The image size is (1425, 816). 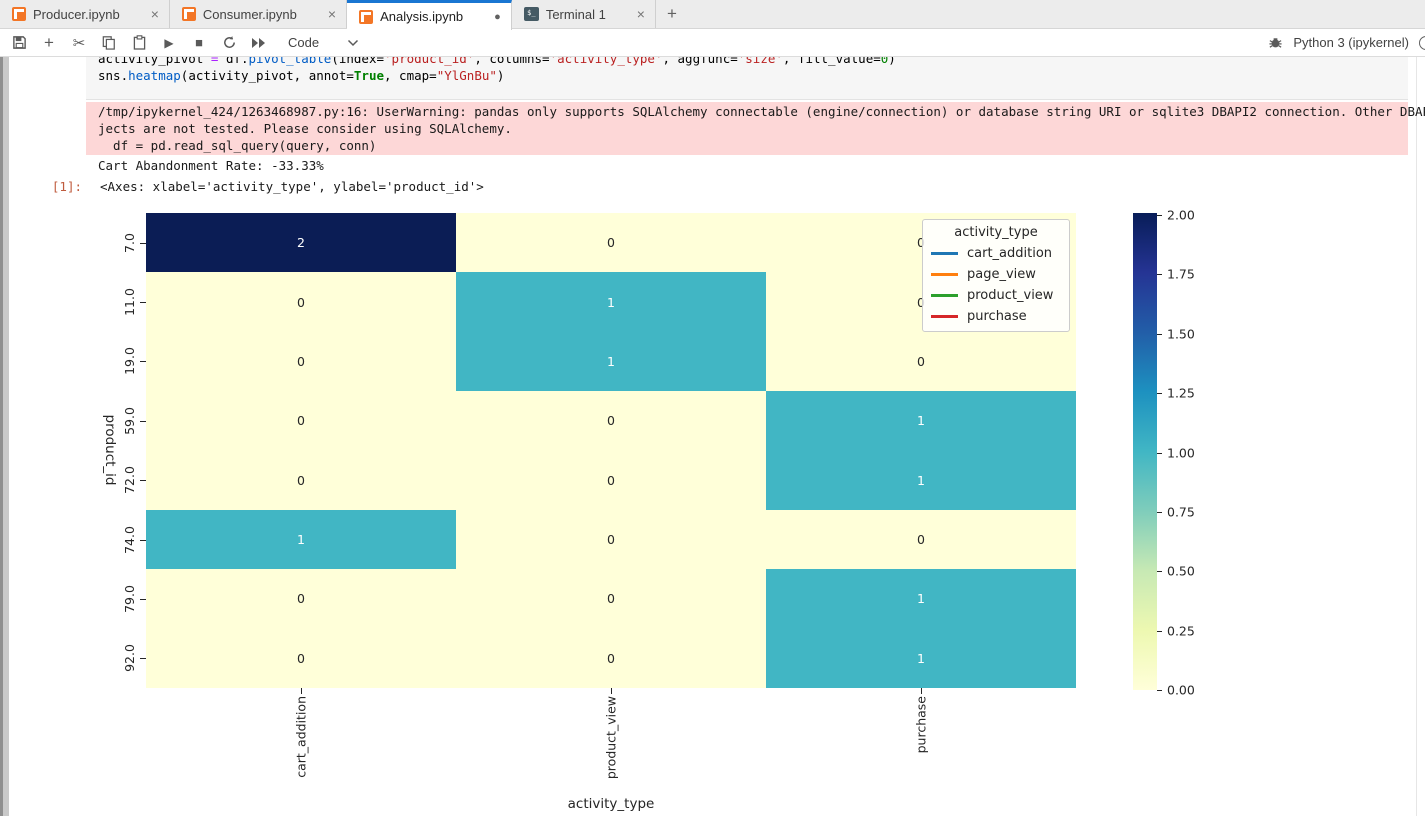 What do you see at coordinates (1181, 631) in the screenshot?
I see `colorbar-tick-label: 0.25` at bounding box center [1181, 631].